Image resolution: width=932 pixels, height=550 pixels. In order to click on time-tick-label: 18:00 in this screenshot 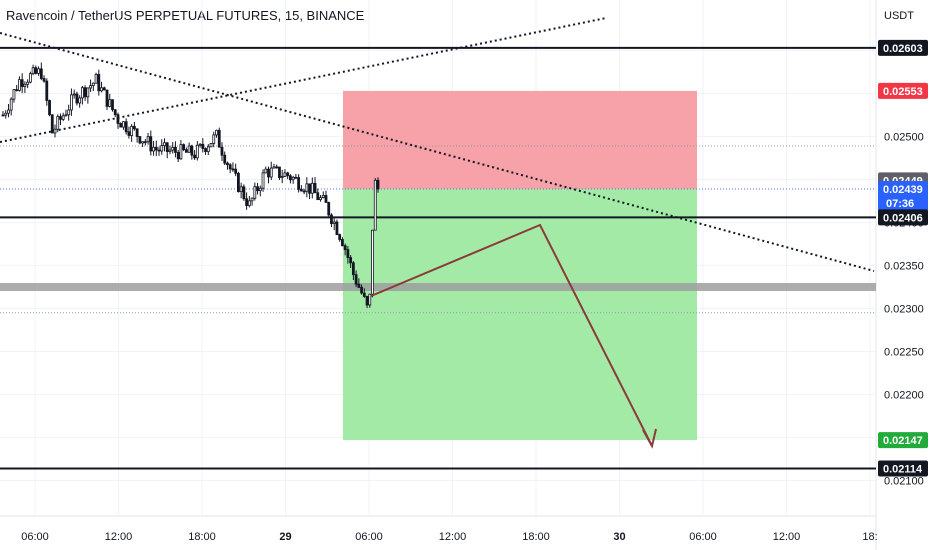, I will do `click(536, 537)`.